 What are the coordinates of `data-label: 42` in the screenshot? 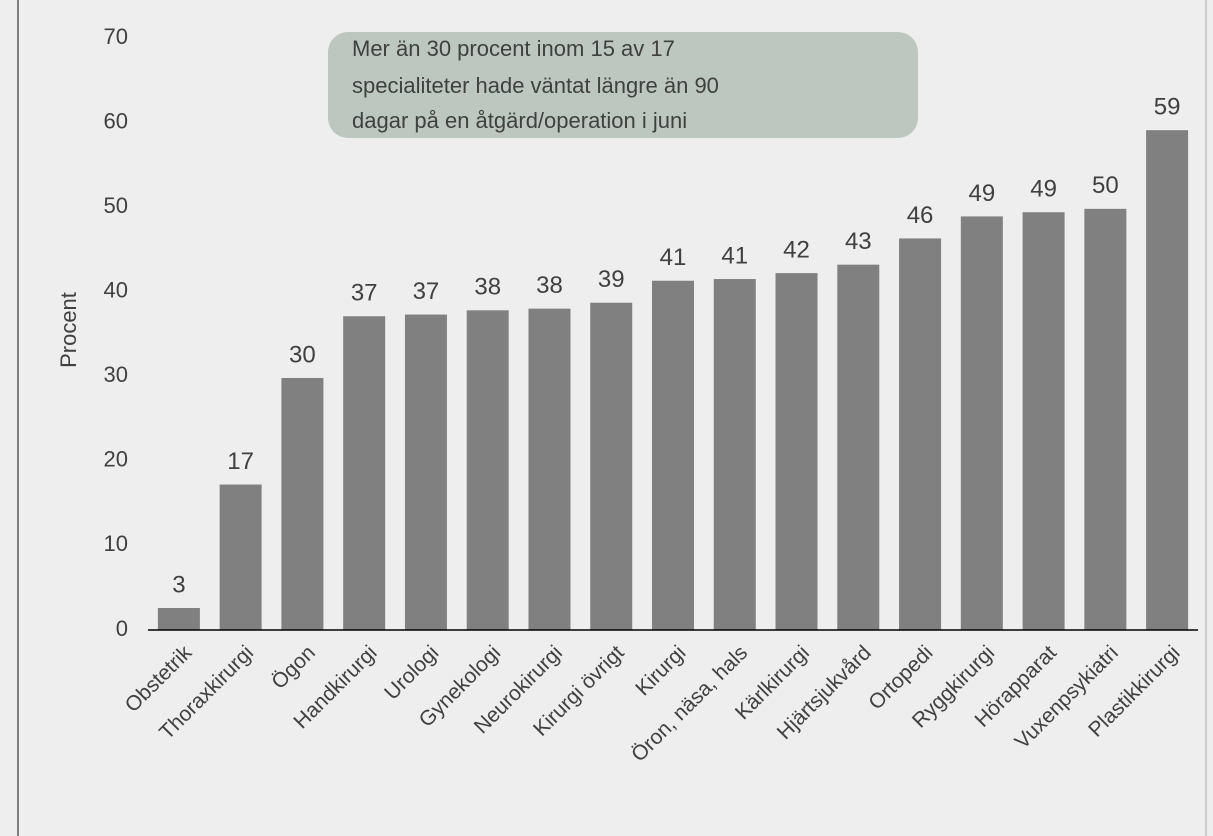 It's located at (796, 249).